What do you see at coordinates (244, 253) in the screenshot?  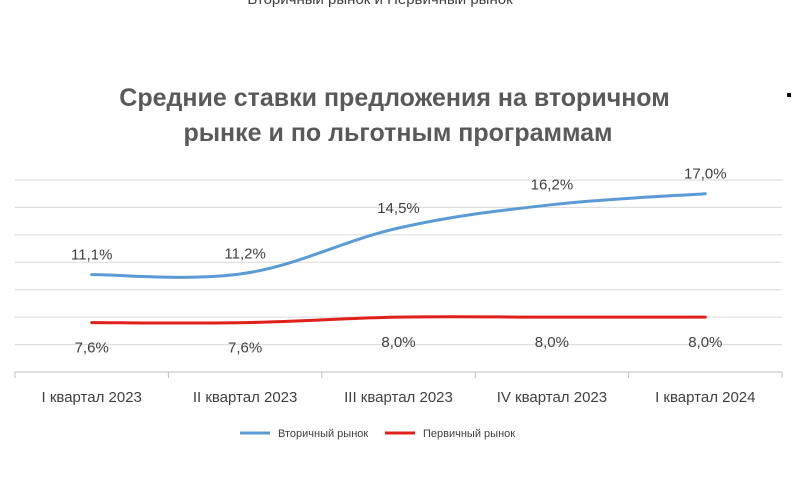 I see `data-label-secondary: 11,2%` at bounding box center [244, 253].